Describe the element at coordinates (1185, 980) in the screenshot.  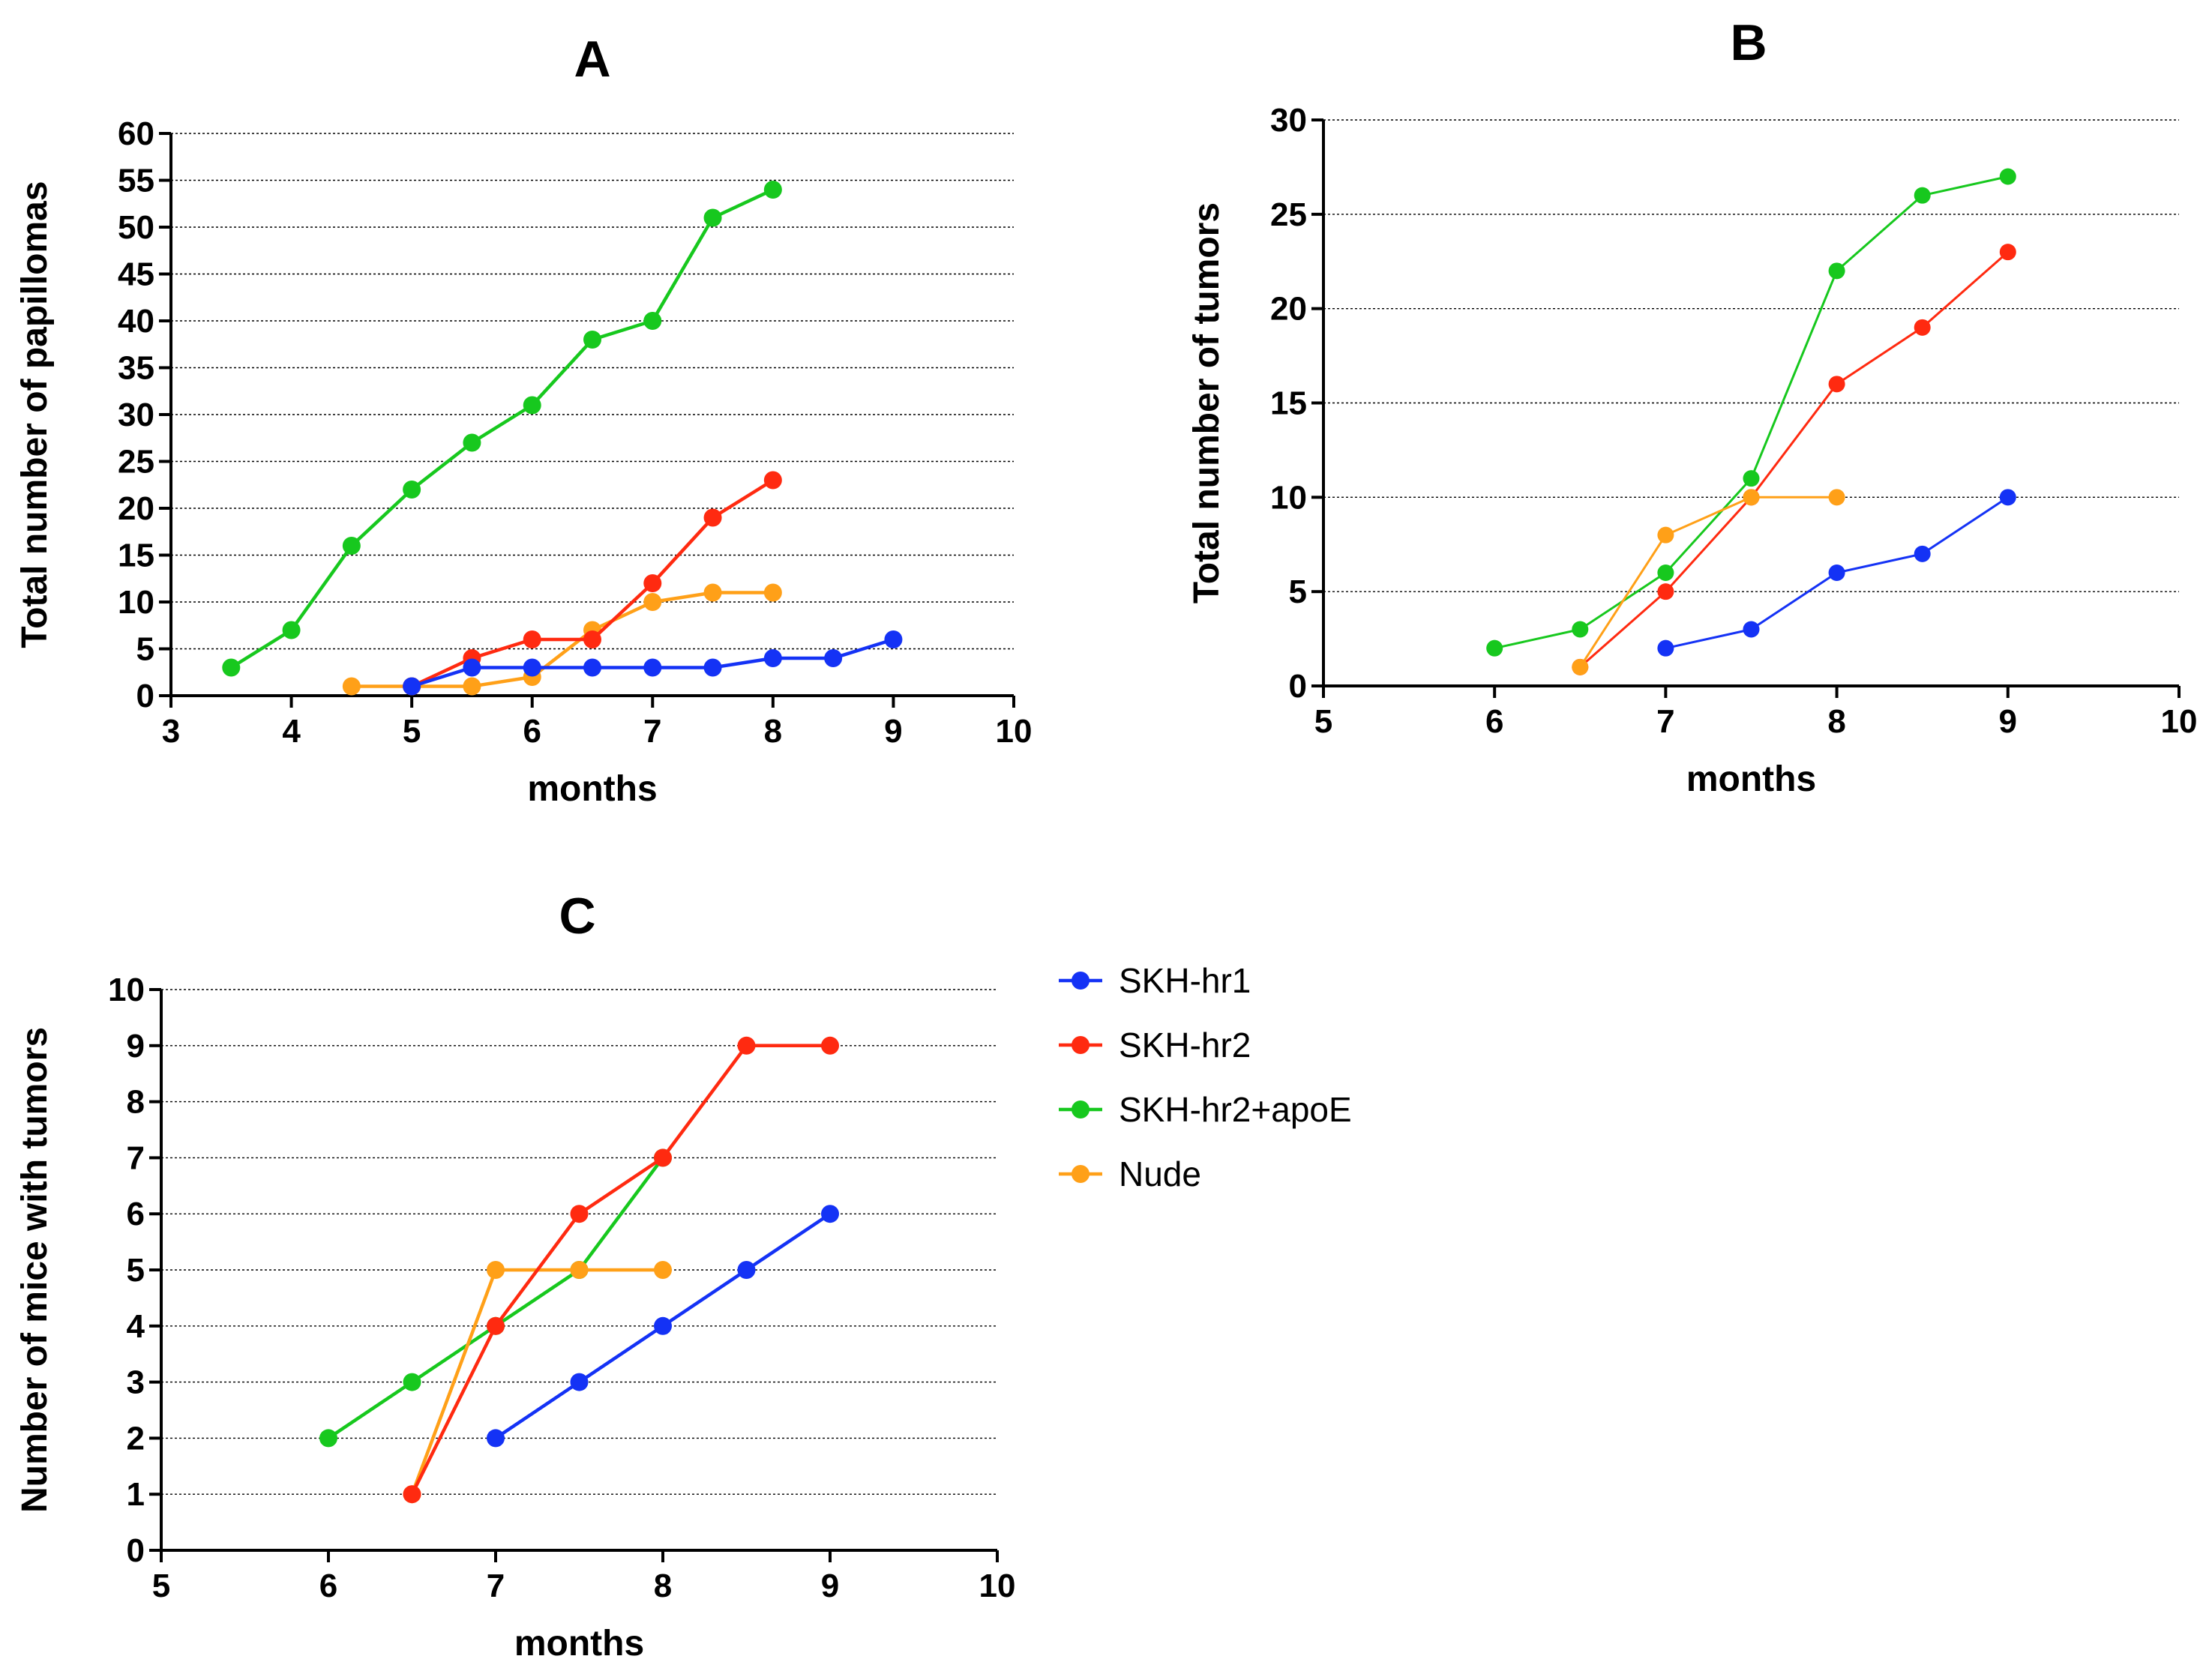
I see `legend-label: SKH-hr1` at that location.